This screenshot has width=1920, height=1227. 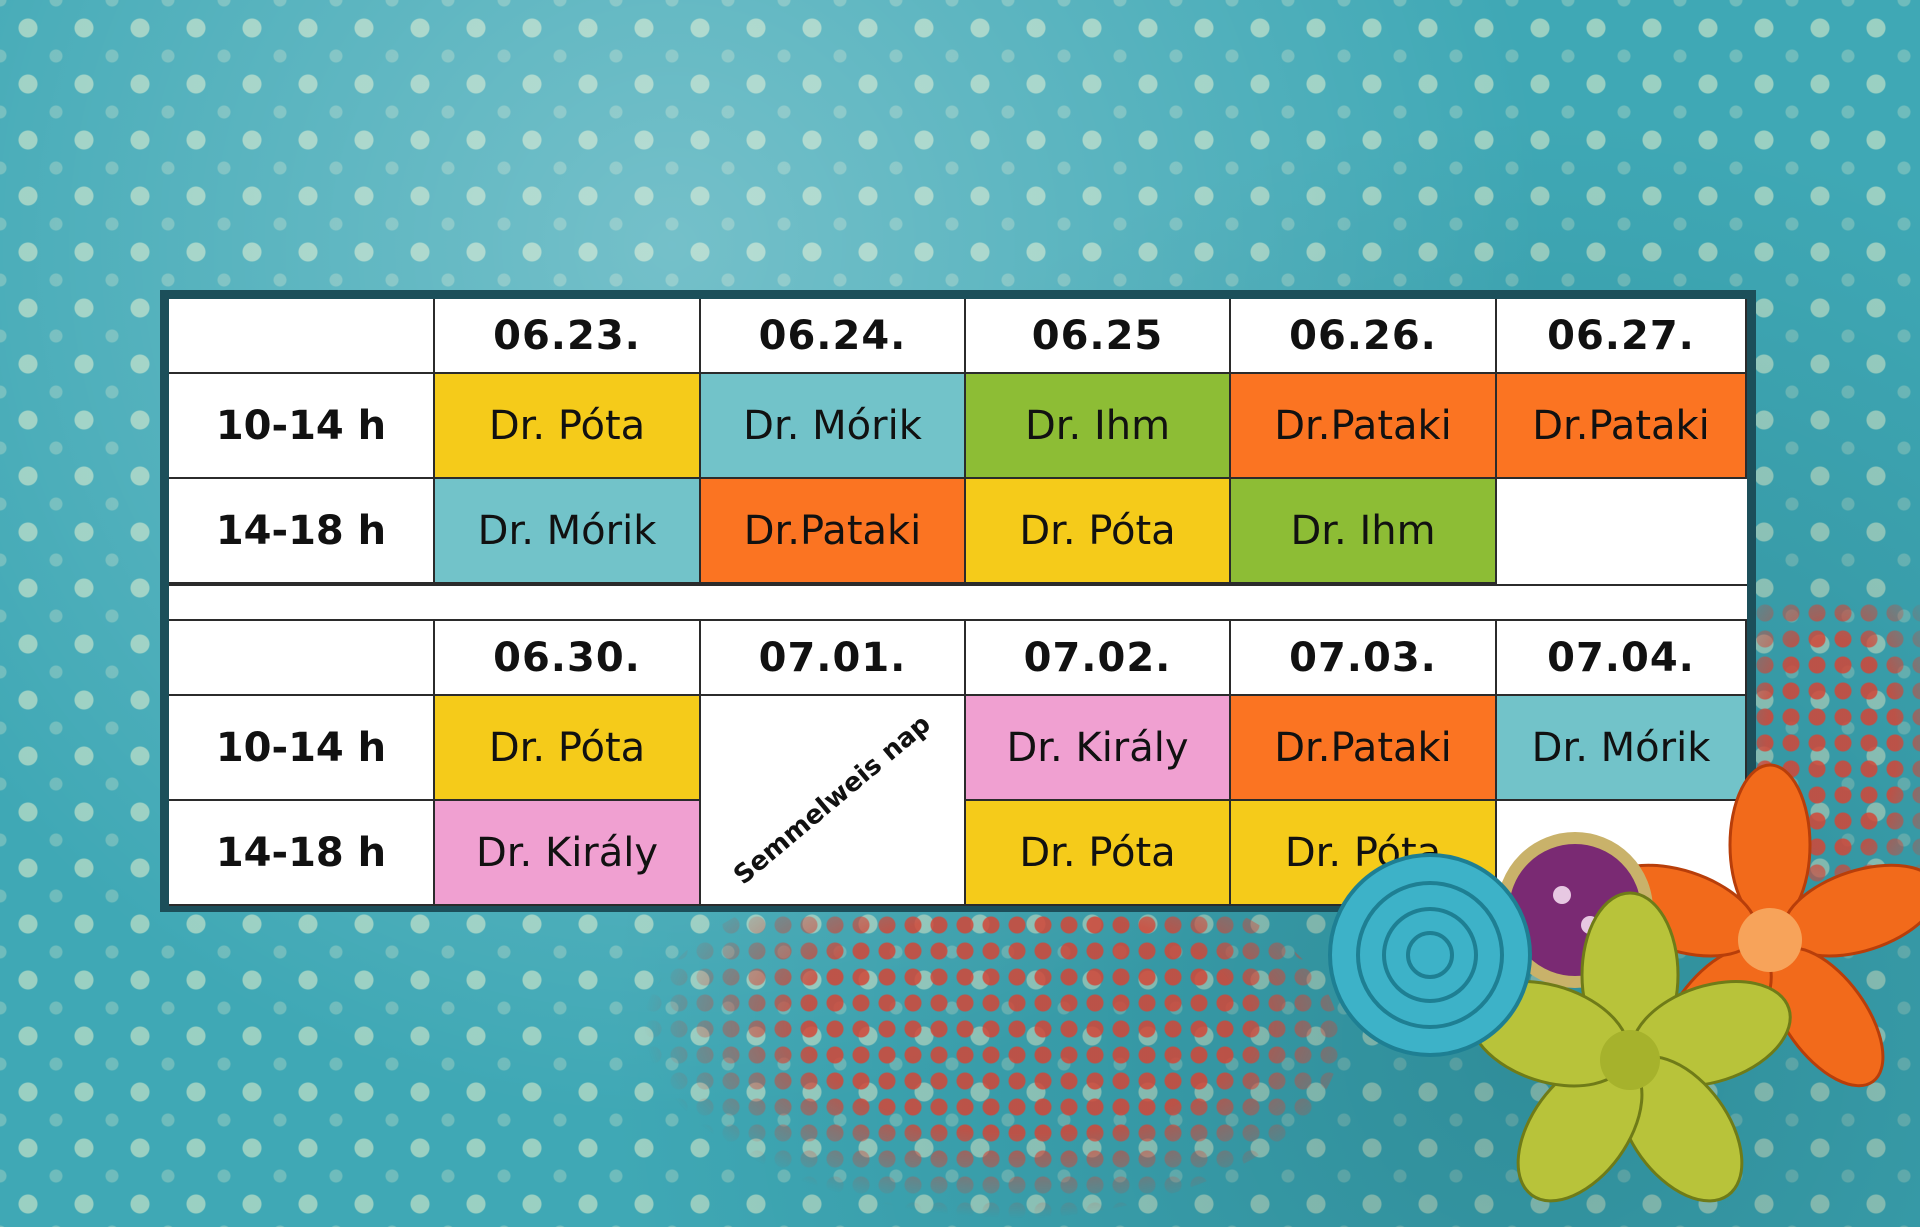 I want to click on week2-corner-cell, so click(x=302, y=658).